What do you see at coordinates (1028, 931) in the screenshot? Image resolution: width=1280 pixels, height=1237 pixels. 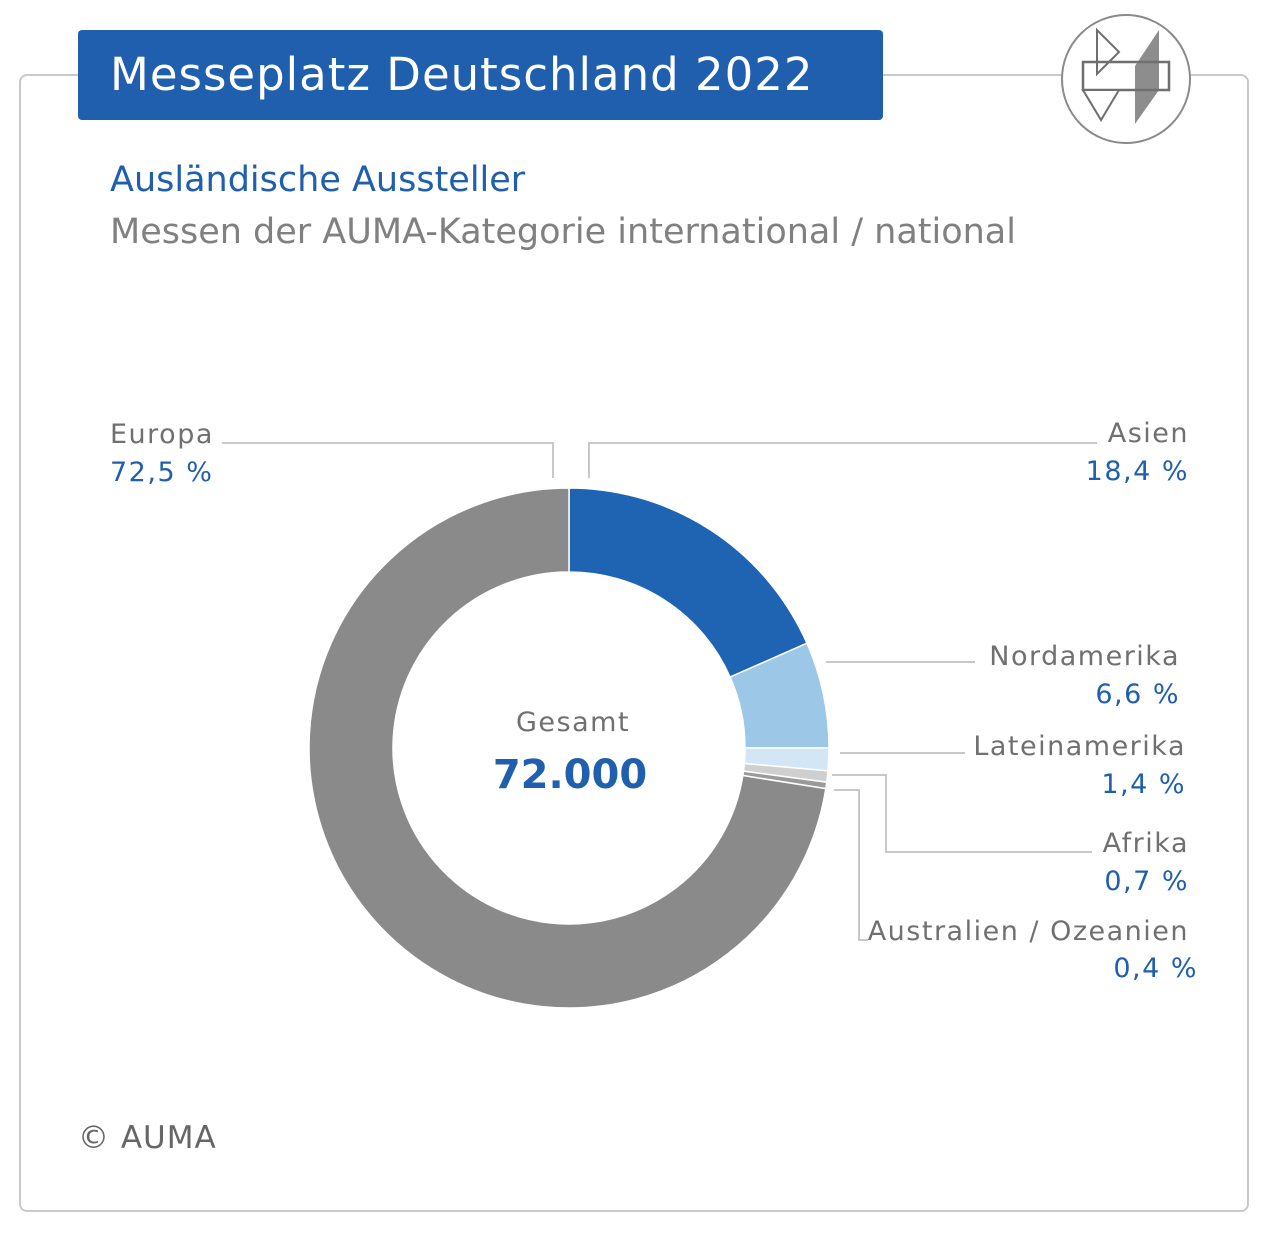 I see `legend-label-australien-ozeanien: Australien / Ozeanien` at bounding box center [1028, 931].